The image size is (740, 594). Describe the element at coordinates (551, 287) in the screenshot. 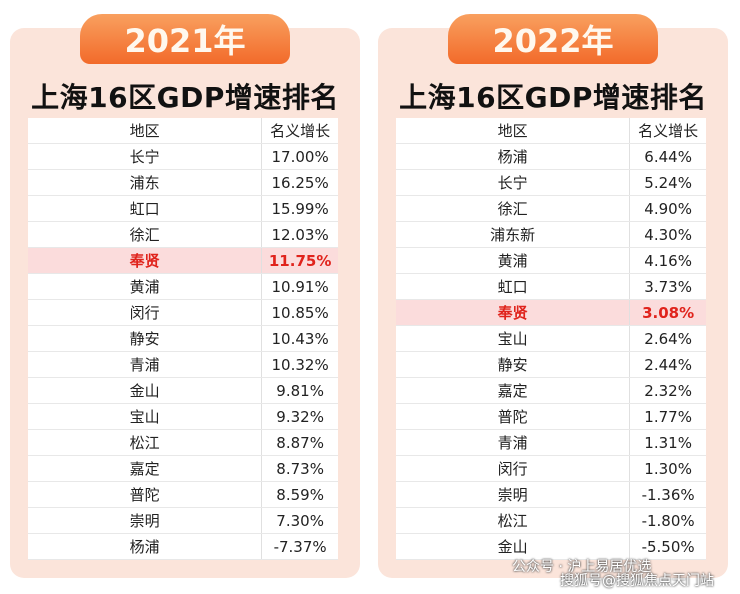

I see `table-row: 虹口 3.73%` at that location.